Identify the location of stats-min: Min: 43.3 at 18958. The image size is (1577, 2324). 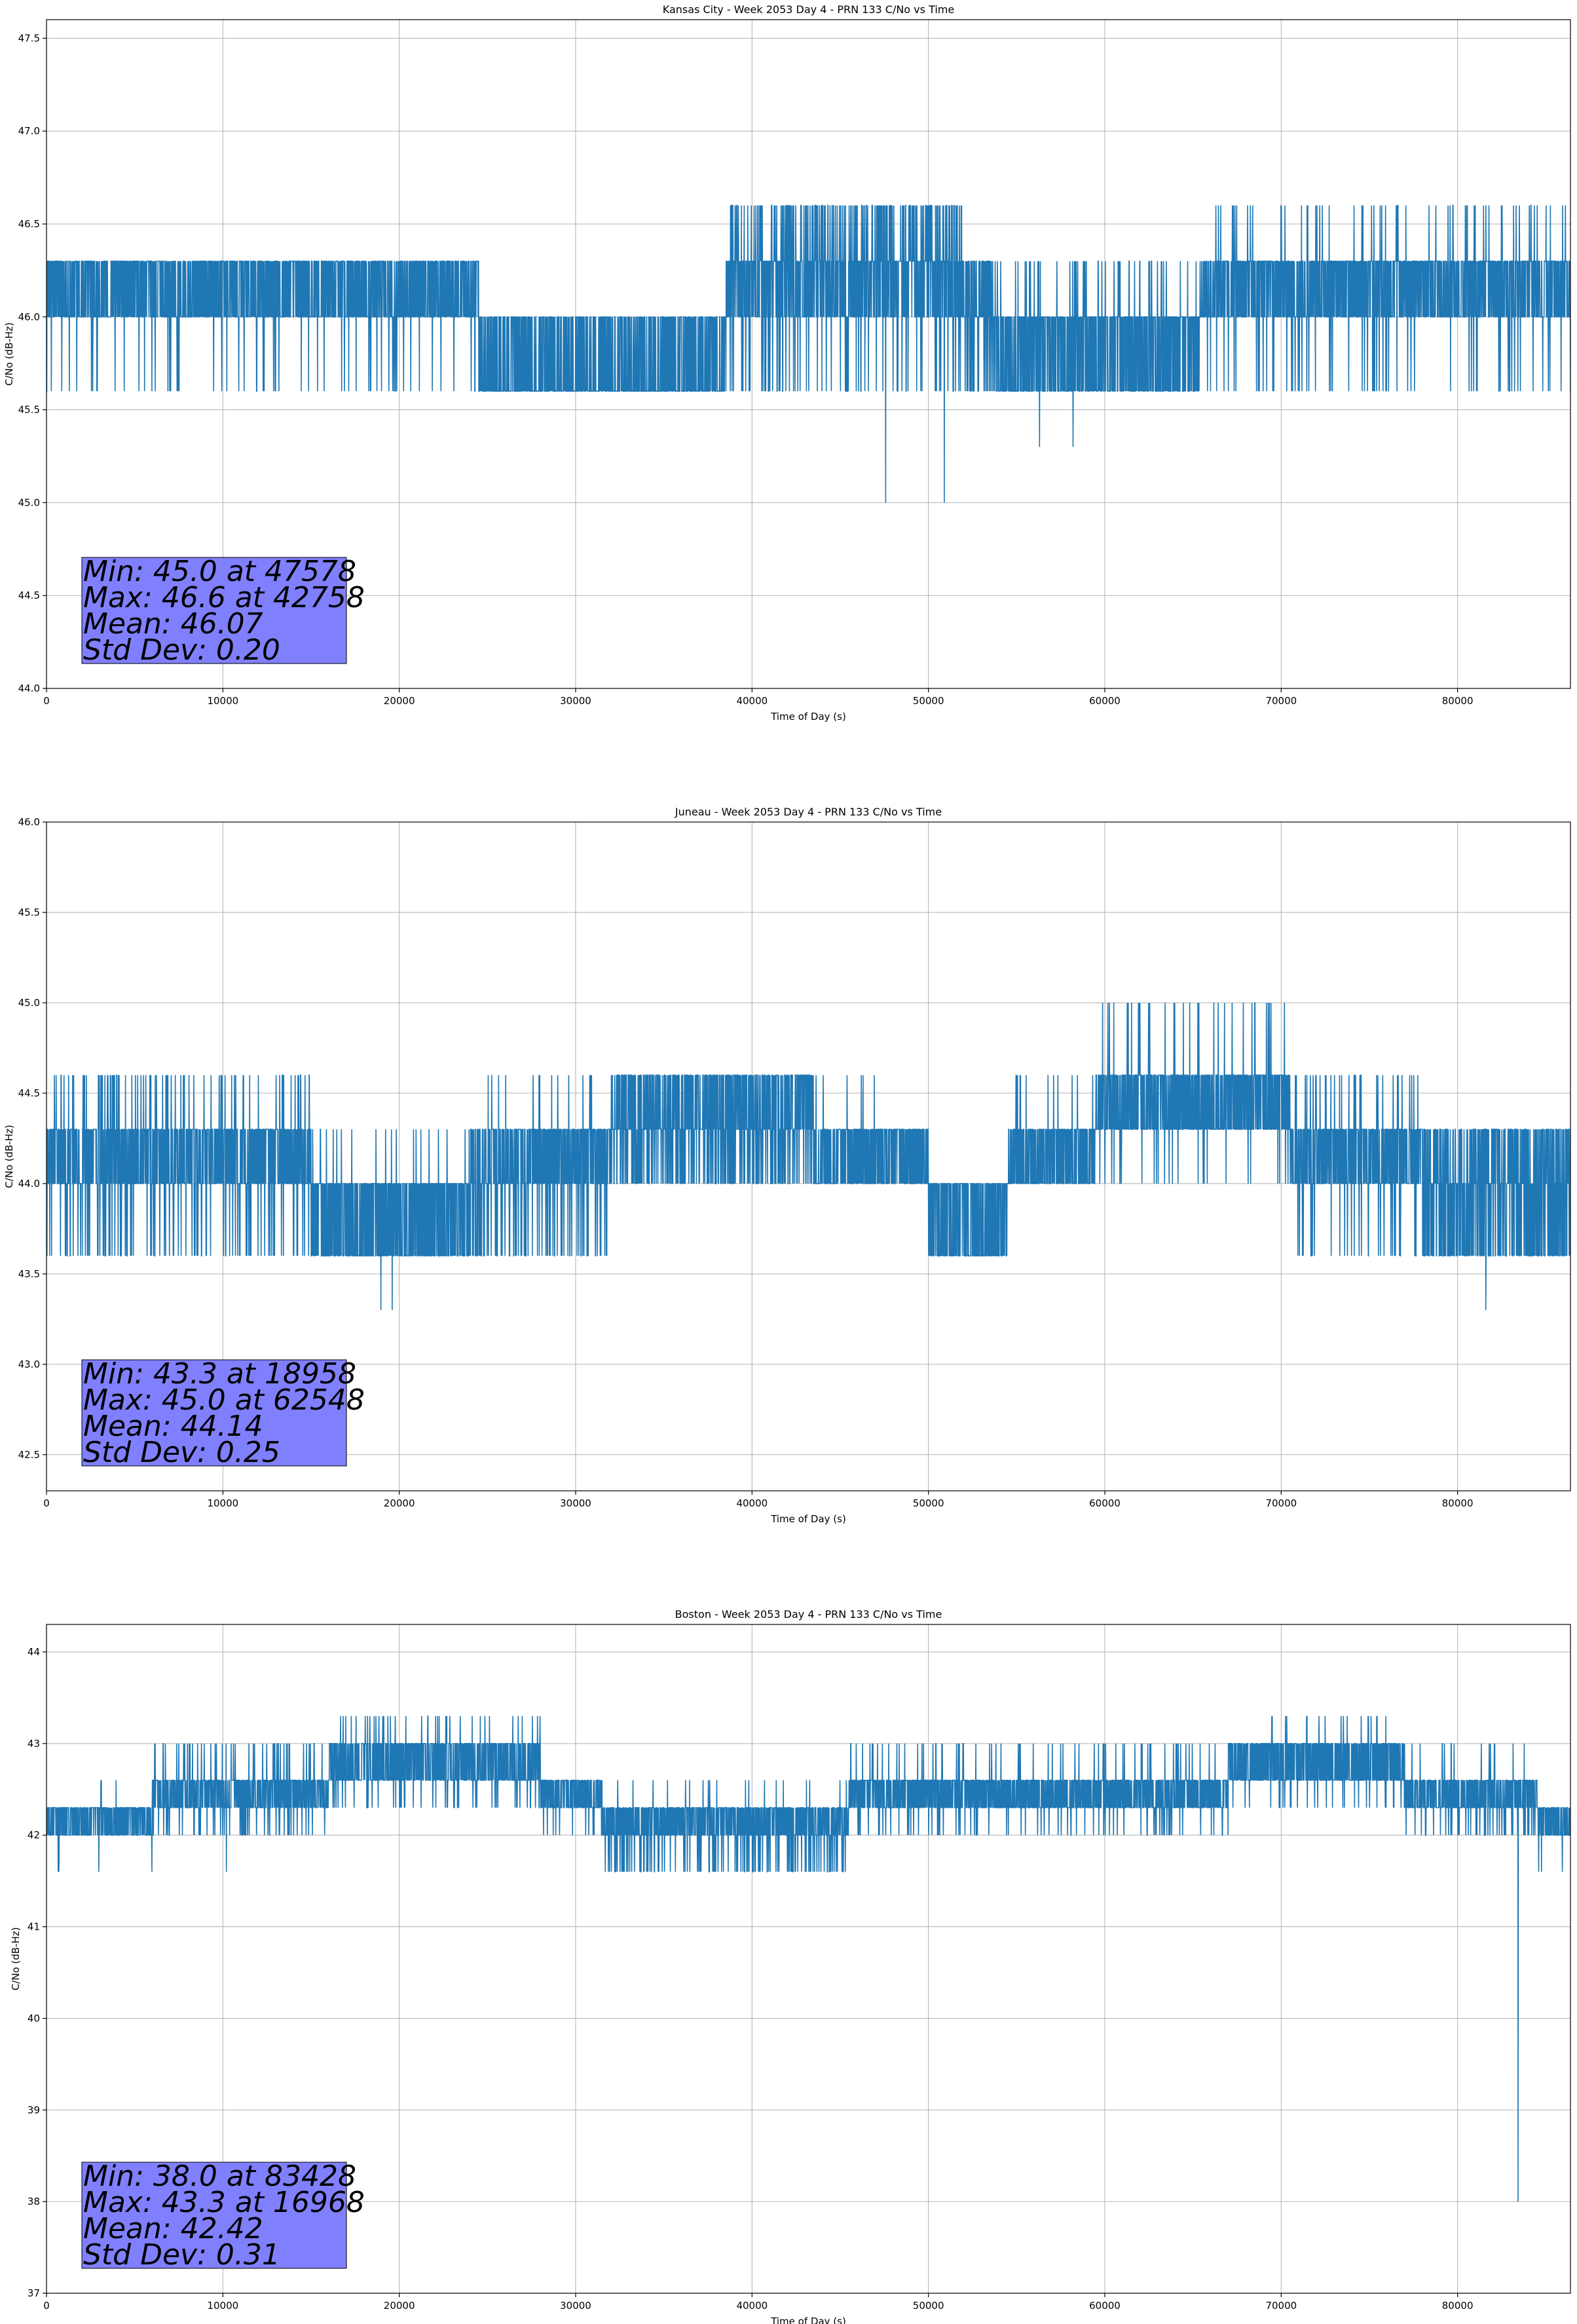
(219, 1374).